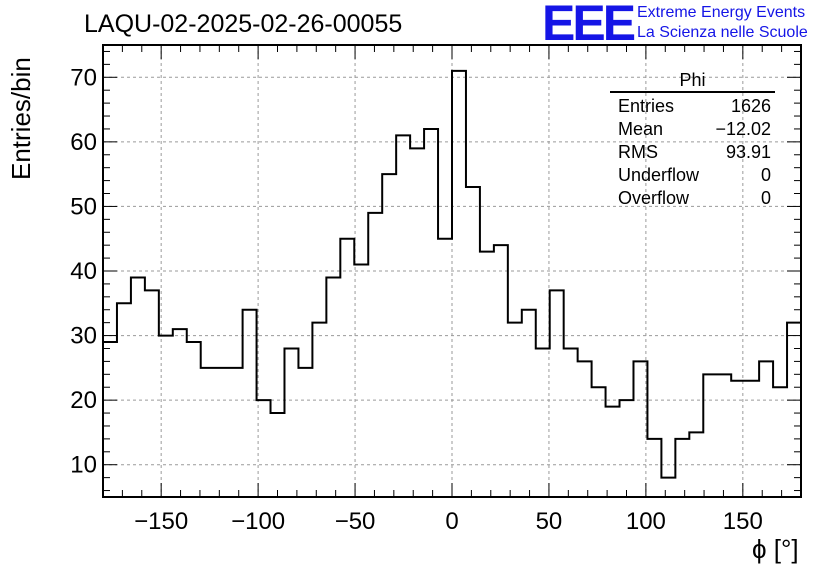 The height and width of the screenshot is (572, 836). Describe the element at coordinates (549, 521) in the screenshot. I see `x-tick-label: 50` at that location.